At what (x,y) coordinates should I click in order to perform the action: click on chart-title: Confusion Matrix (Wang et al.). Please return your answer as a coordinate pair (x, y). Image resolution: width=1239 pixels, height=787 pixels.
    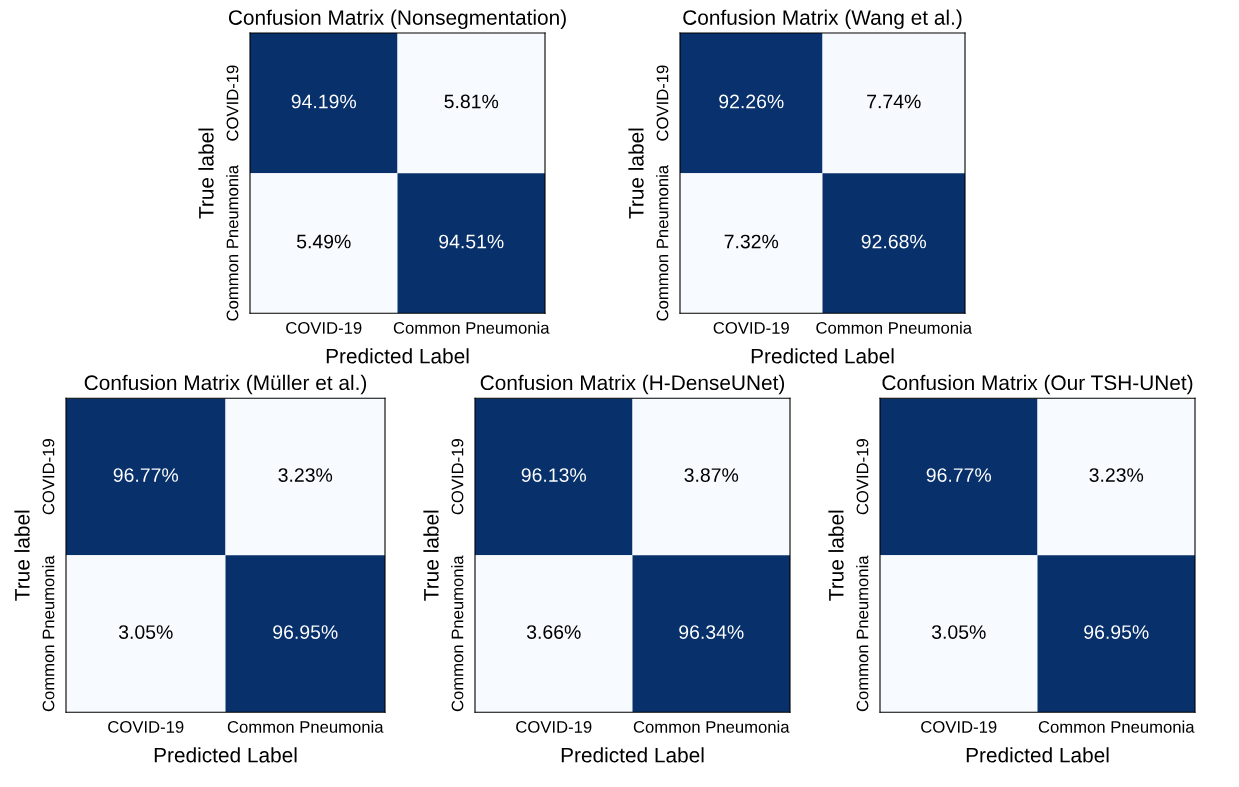
    Looking at the image, I should click on (822, 19).